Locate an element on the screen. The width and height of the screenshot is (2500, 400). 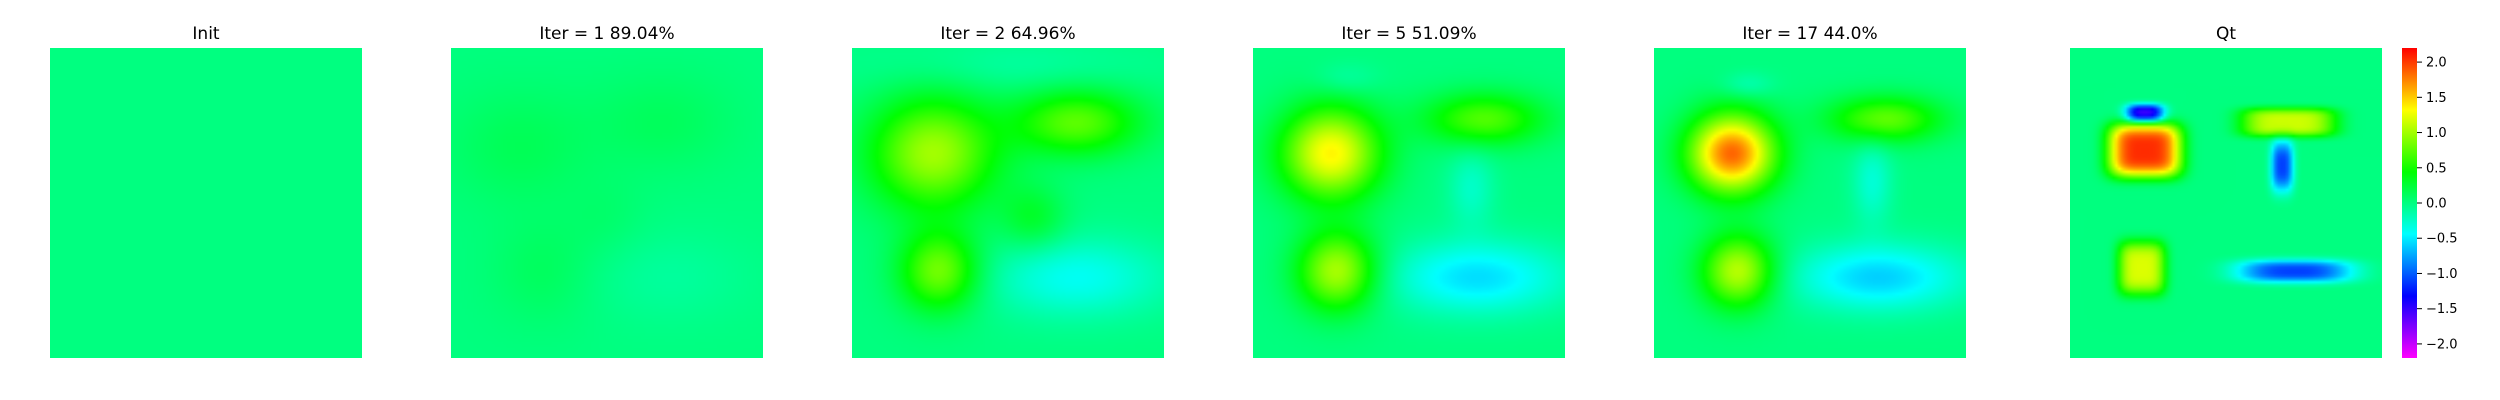
colorbar-tick-label: 0.0 is located at coordinates (2436, 204).